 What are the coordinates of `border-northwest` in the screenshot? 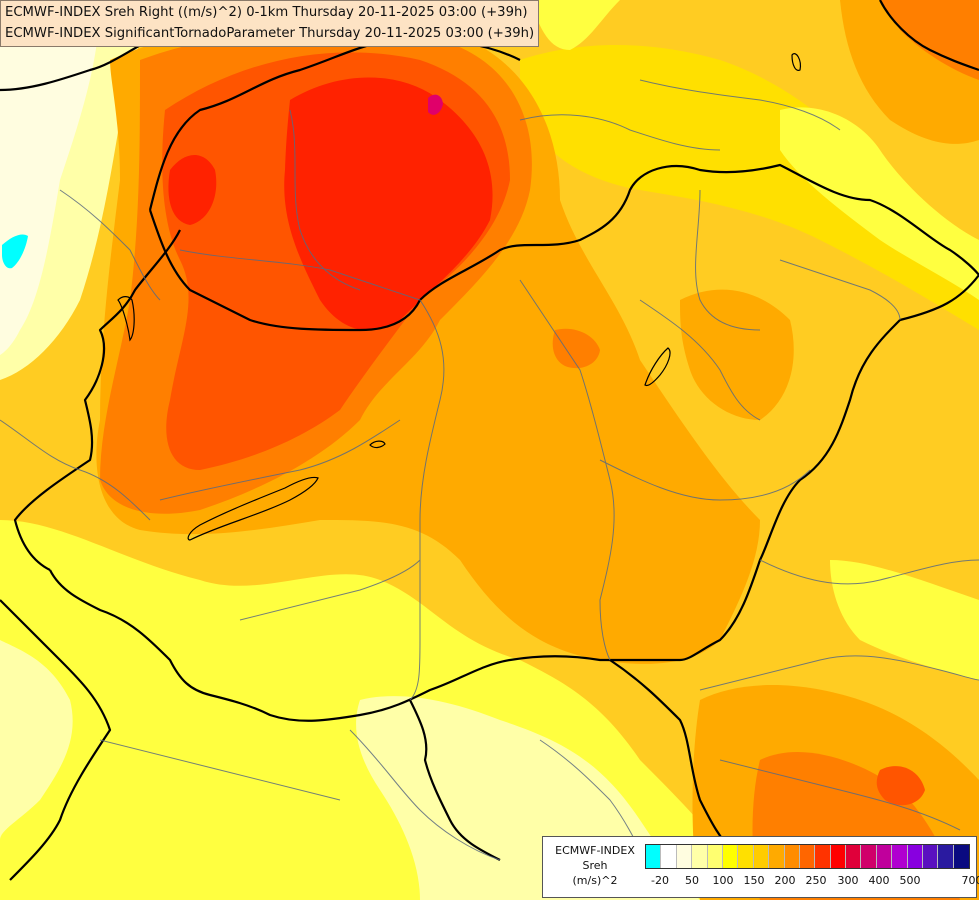 It's located at (75, 65).